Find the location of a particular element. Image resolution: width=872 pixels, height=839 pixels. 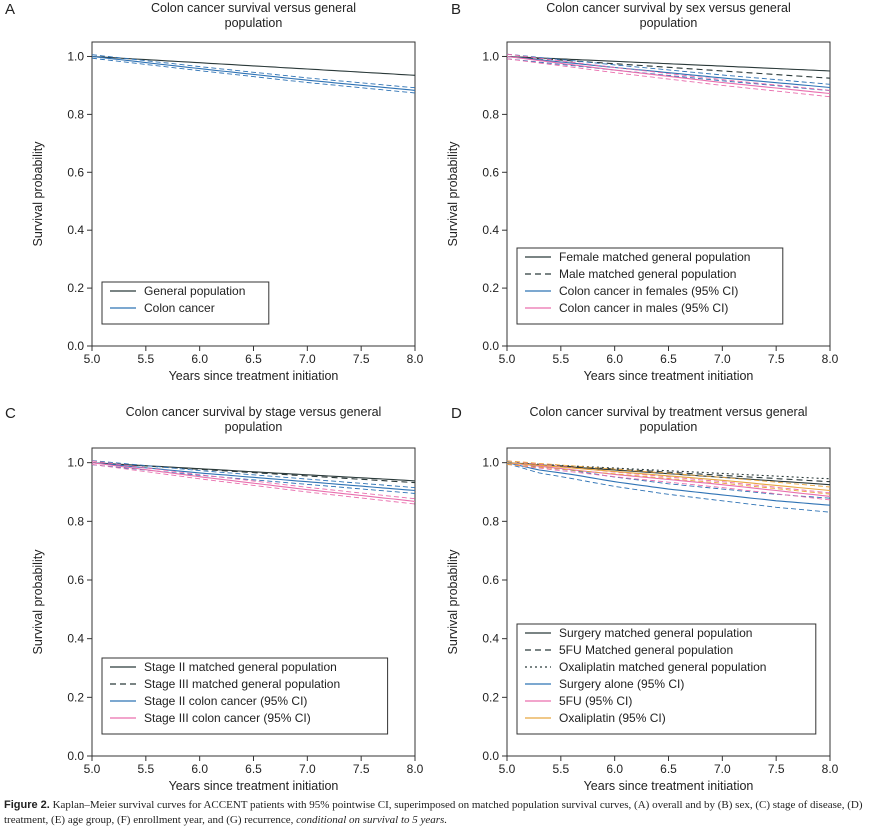

series-stage-iii-matched-general-population is located at coordinates (253, 473).